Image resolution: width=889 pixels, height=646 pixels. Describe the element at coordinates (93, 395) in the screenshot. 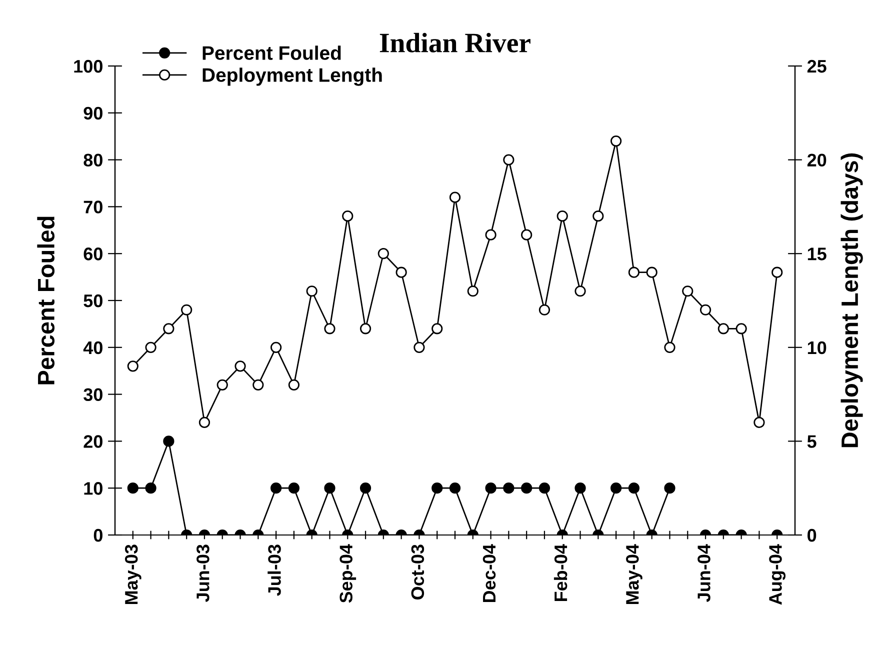

I see `y-tick-label: 30` at that location.